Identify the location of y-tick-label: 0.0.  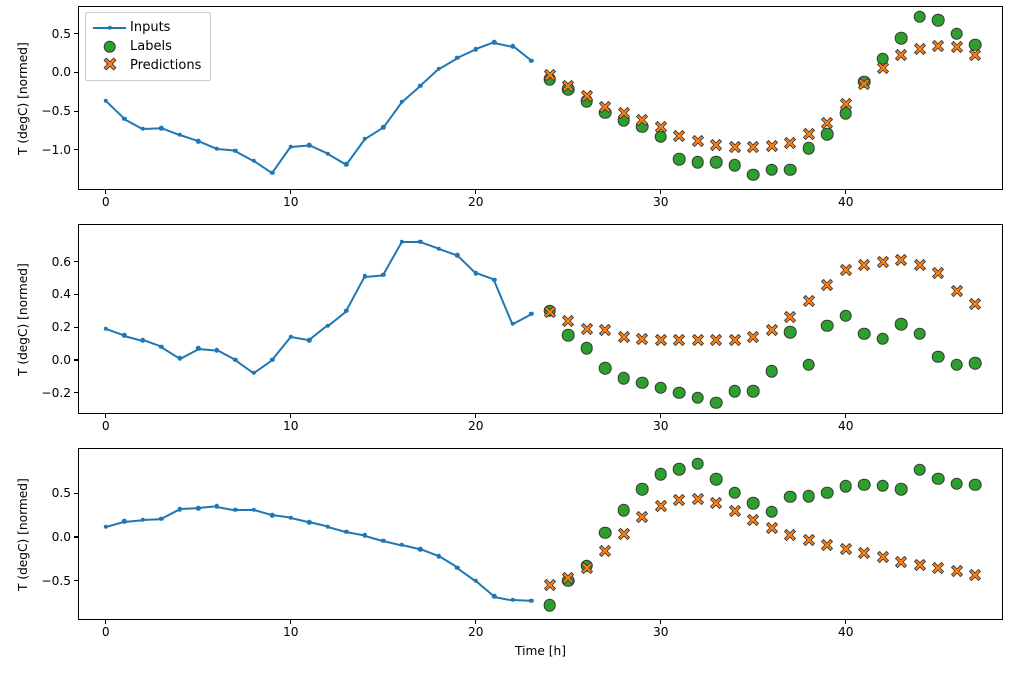
(61, 536).